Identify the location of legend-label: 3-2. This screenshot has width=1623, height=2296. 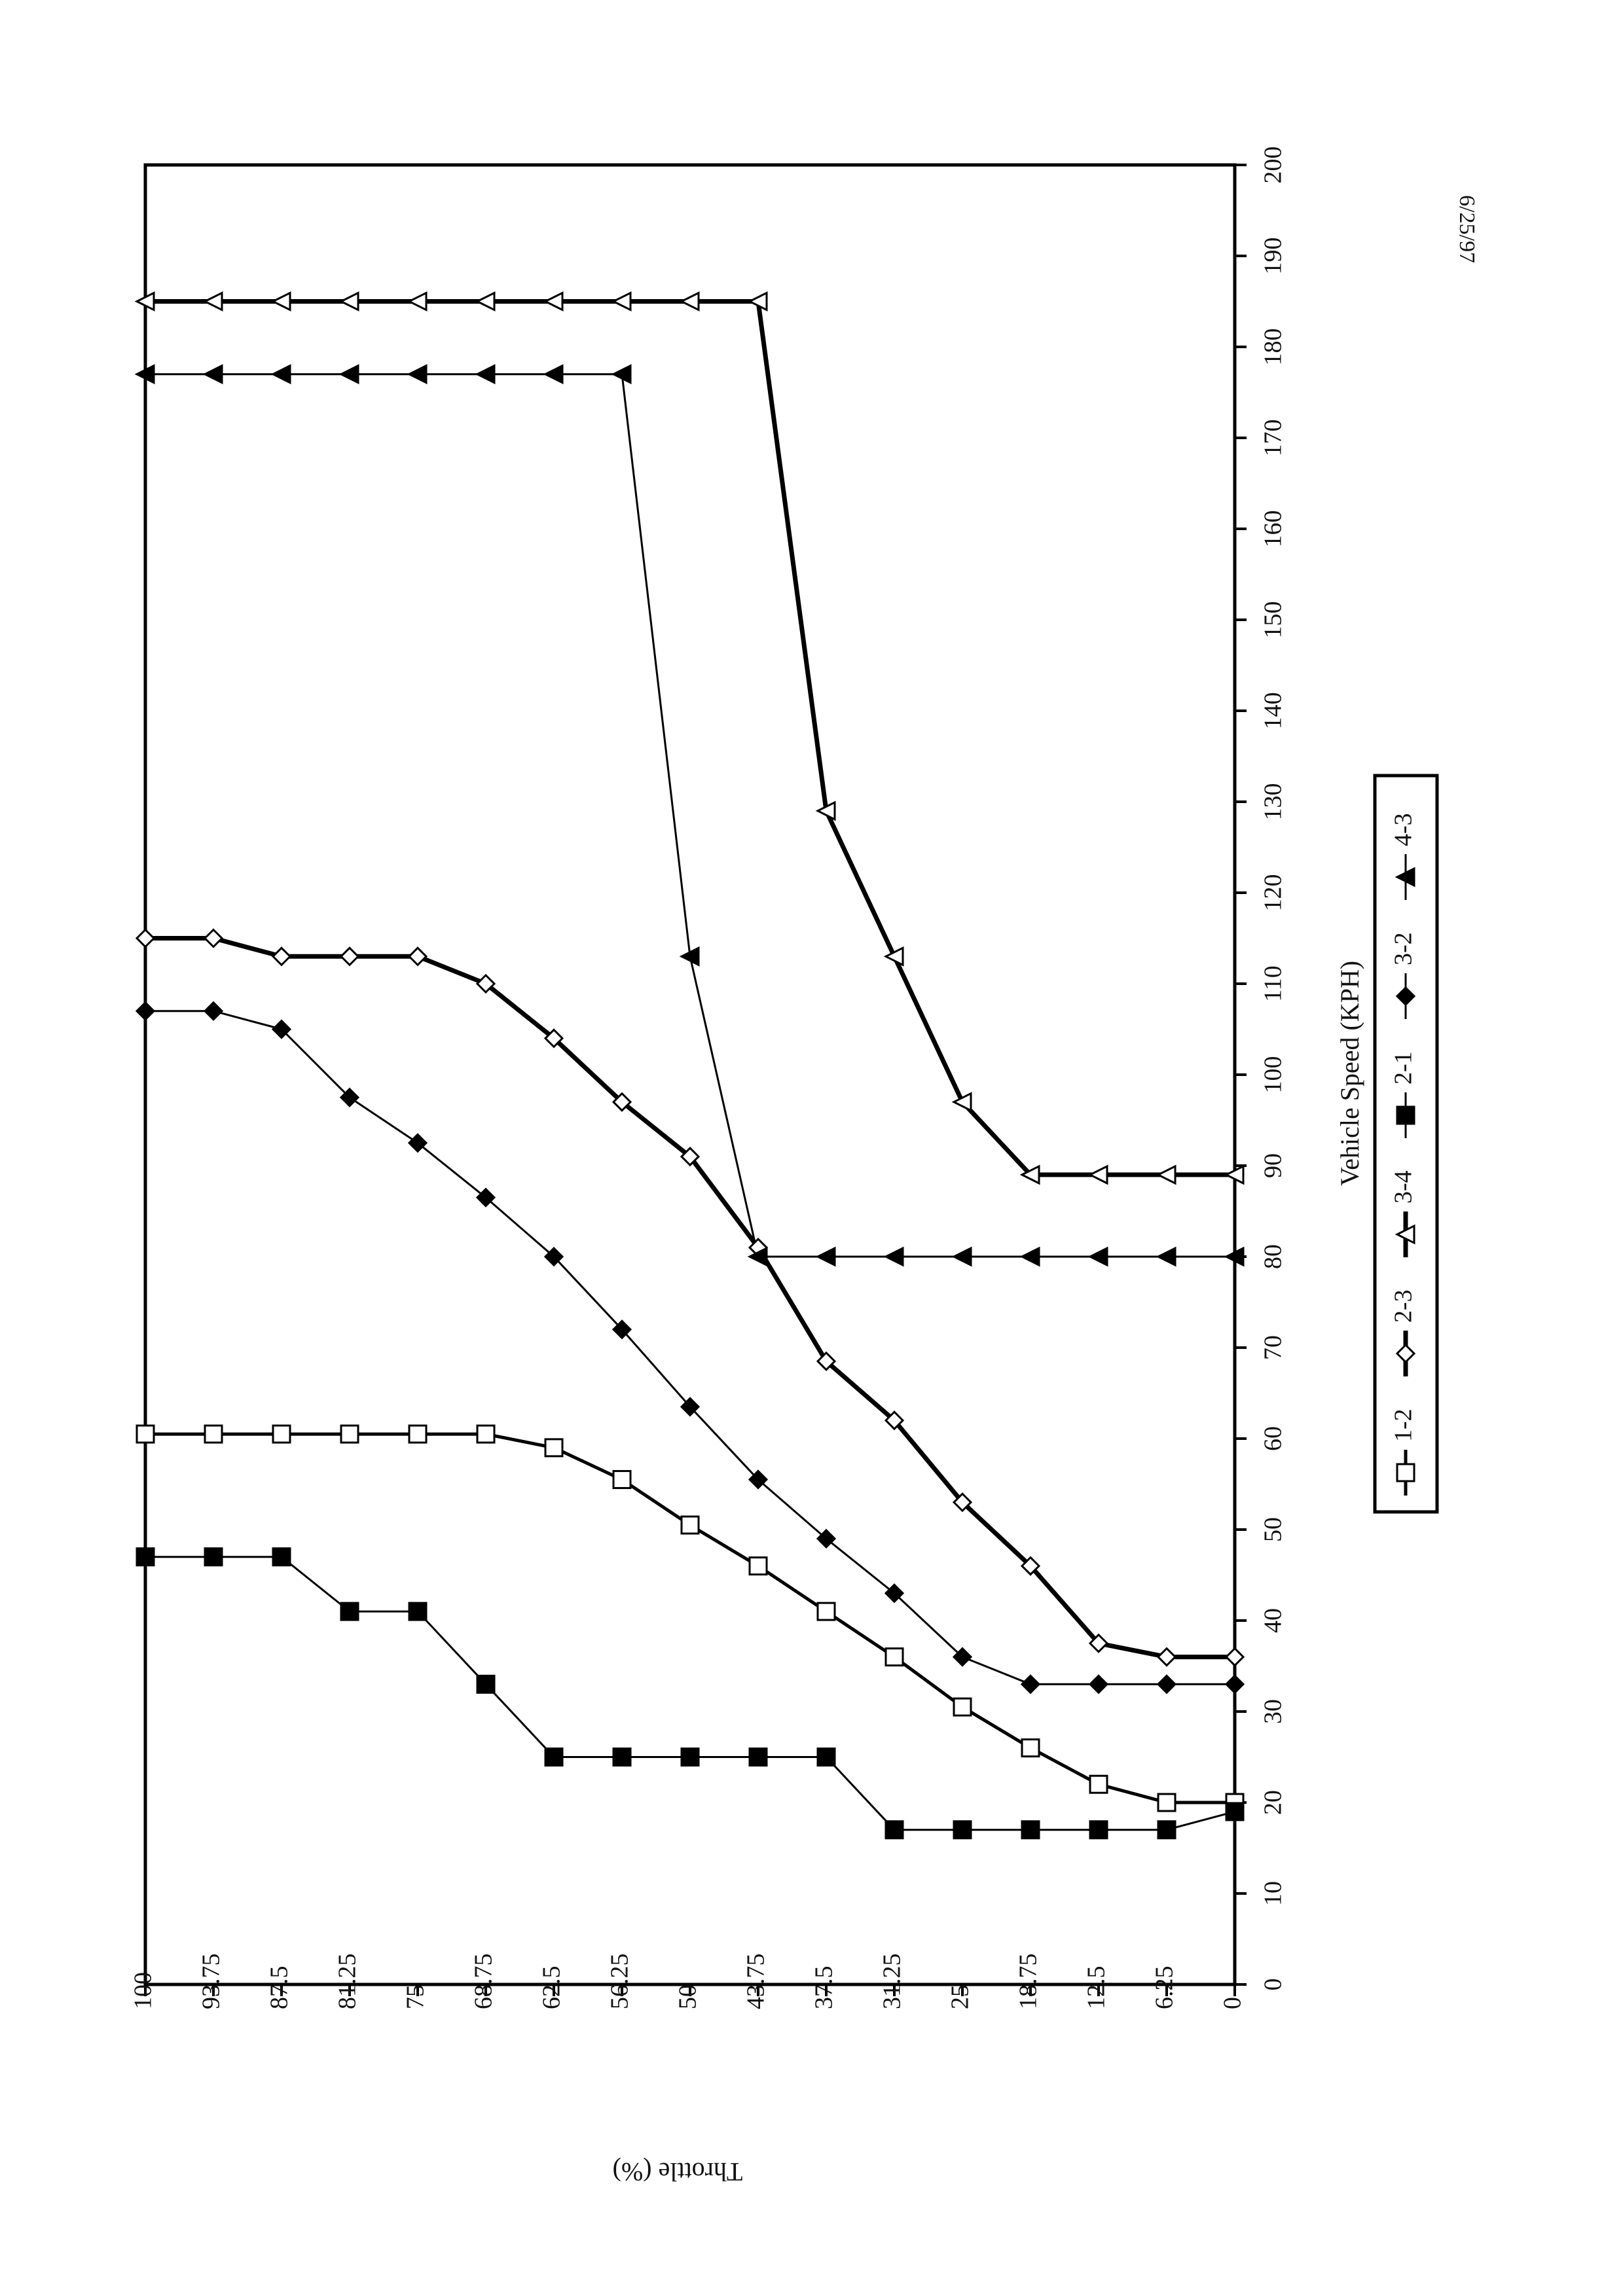
(1403, 948).